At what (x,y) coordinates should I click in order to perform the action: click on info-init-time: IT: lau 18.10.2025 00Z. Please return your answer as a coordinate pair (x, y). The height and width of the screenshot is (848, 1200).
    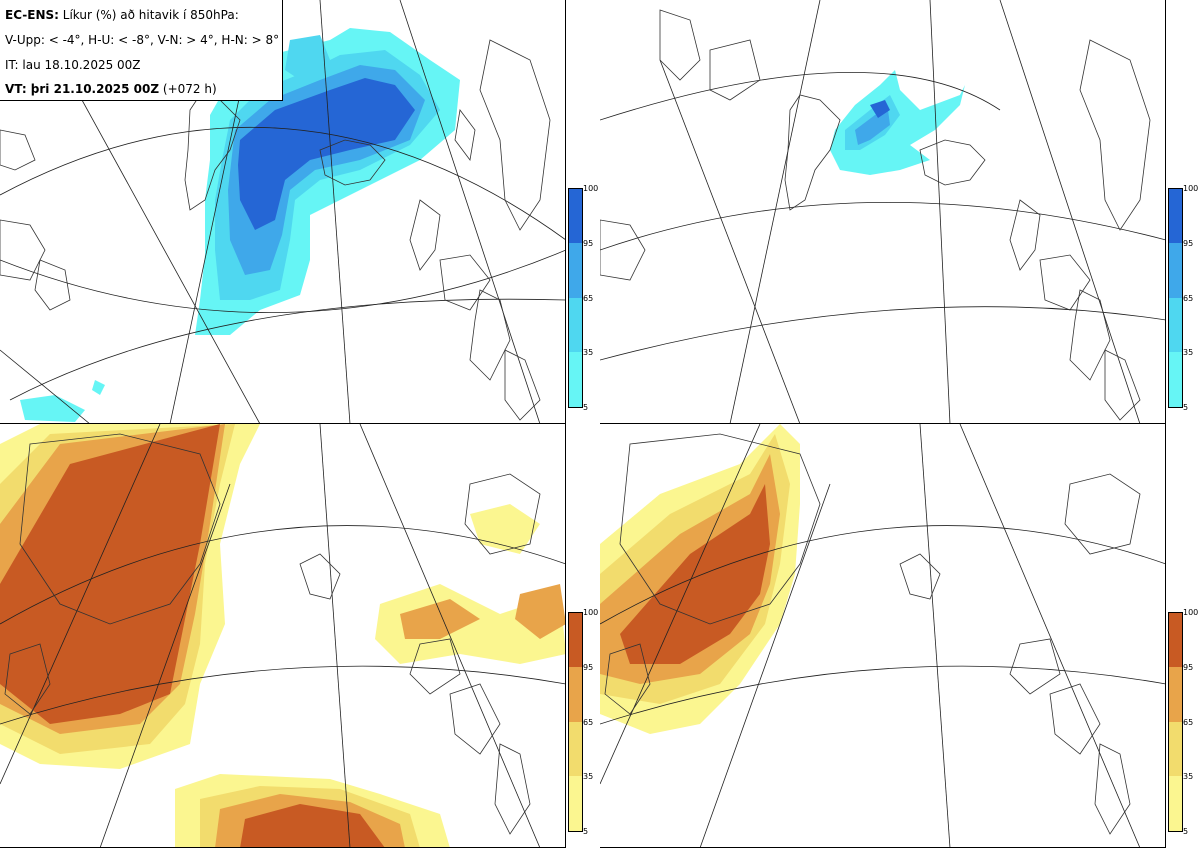
    Looking at the image, I should click on (73, 65).